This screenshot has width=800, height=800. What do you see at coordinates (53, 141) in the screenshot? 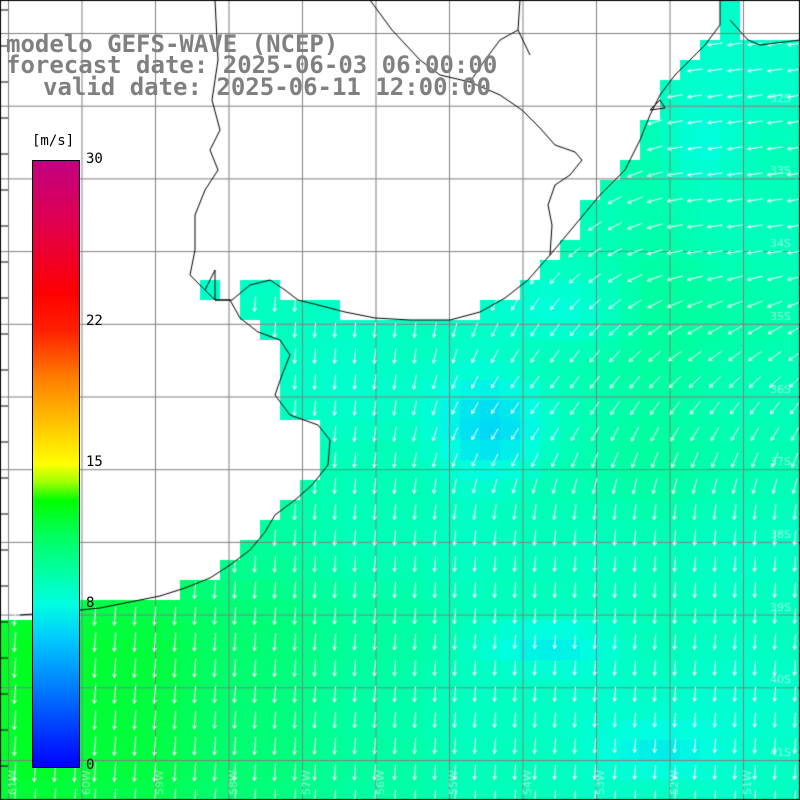
I see `colorbar-unit: [m/s]` at bounding box center [53, 141].